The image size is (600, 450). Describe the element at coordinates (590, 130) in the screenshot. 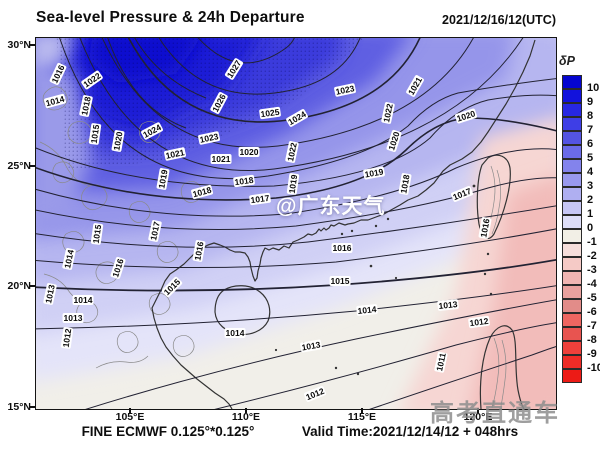

I see `colorbar-tick-label: 7` at that location.